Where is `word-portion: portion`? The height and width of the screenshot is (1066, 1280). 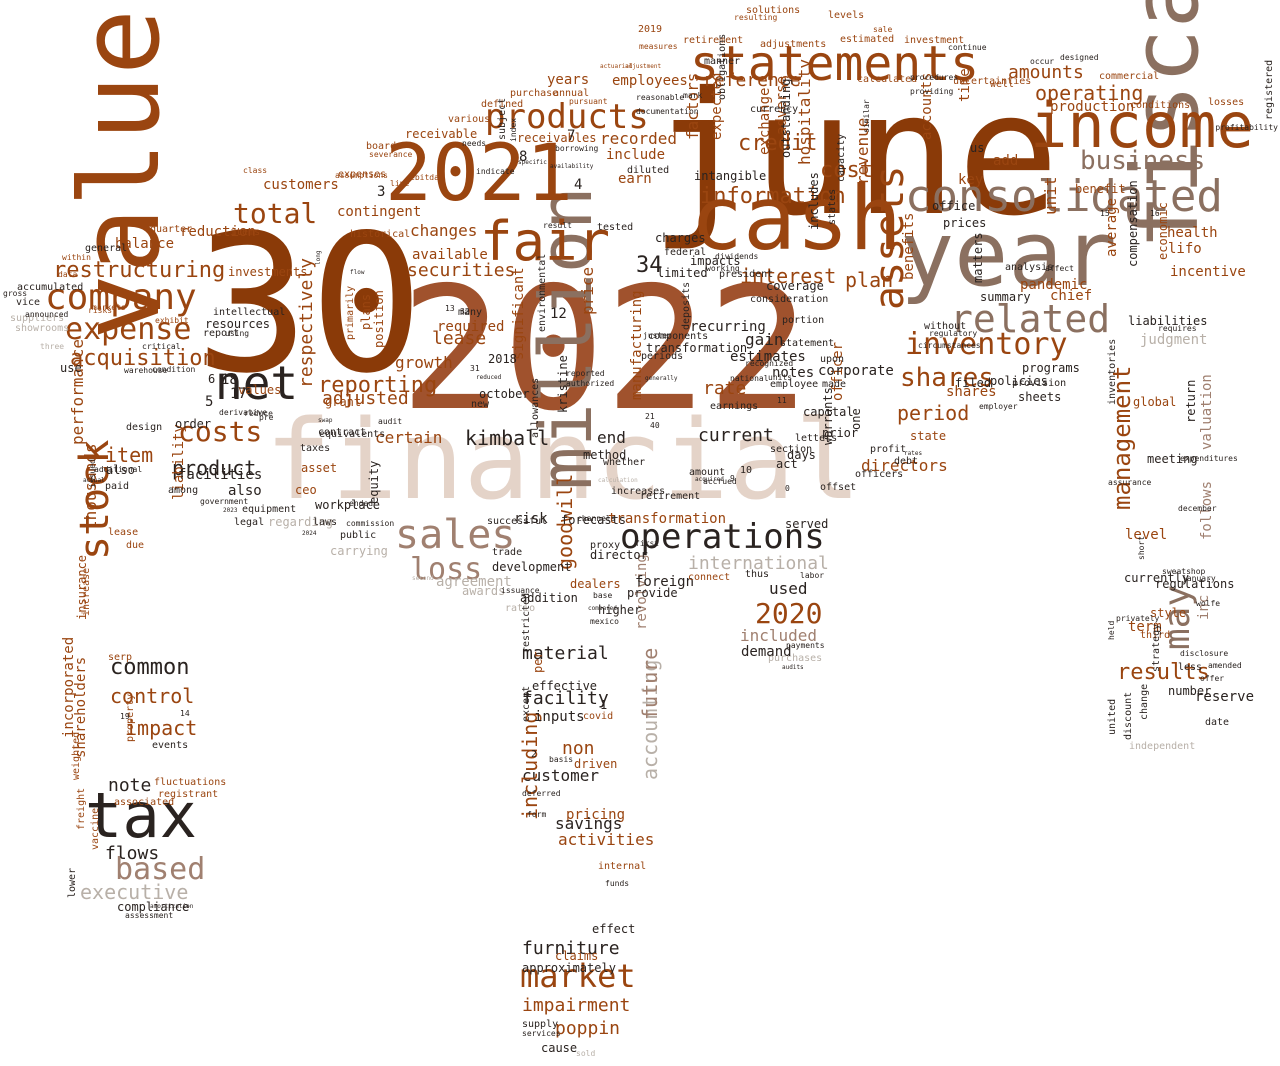 word-portion: portion is located at coordinates (803, 320).